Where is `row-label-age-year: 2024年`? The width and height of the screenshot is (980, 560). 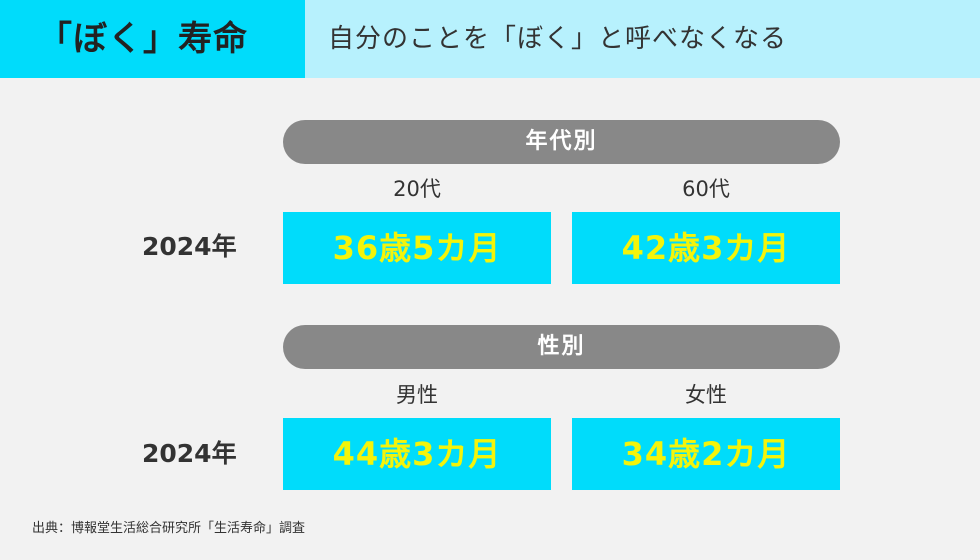 row-label-age-year: 2024年 is located at coordinates (189, 246).